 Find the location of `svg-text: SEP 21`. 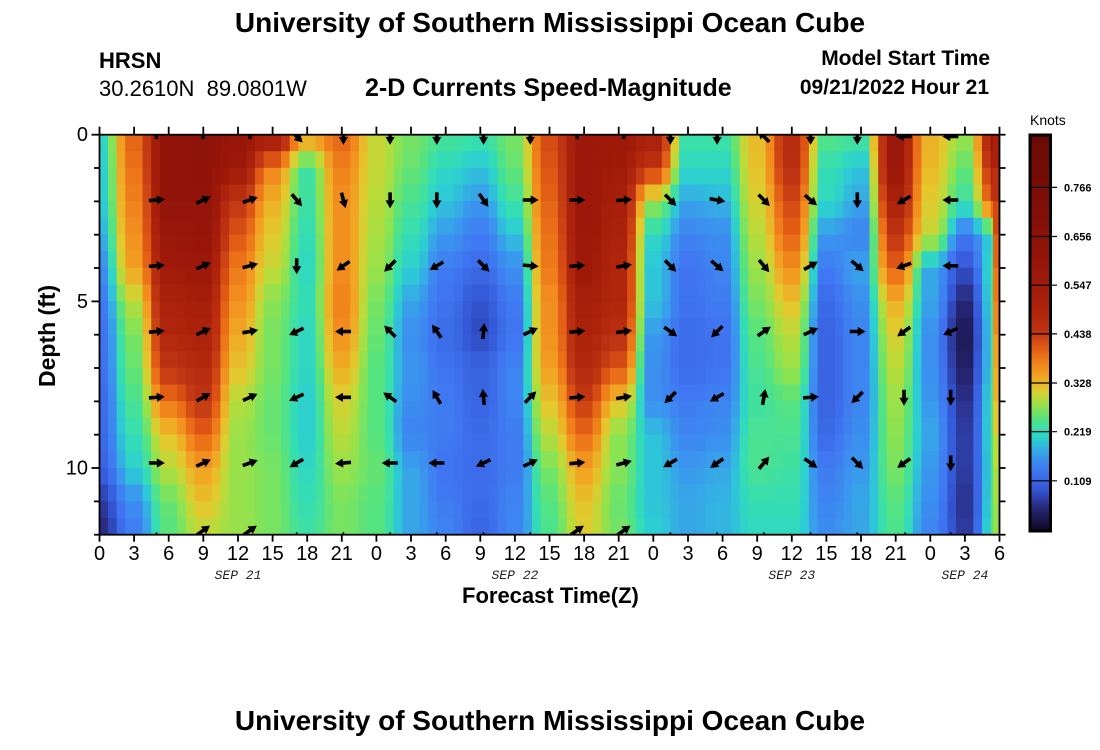

svg-text: SEP 21 is located at coordinates (238, 575).